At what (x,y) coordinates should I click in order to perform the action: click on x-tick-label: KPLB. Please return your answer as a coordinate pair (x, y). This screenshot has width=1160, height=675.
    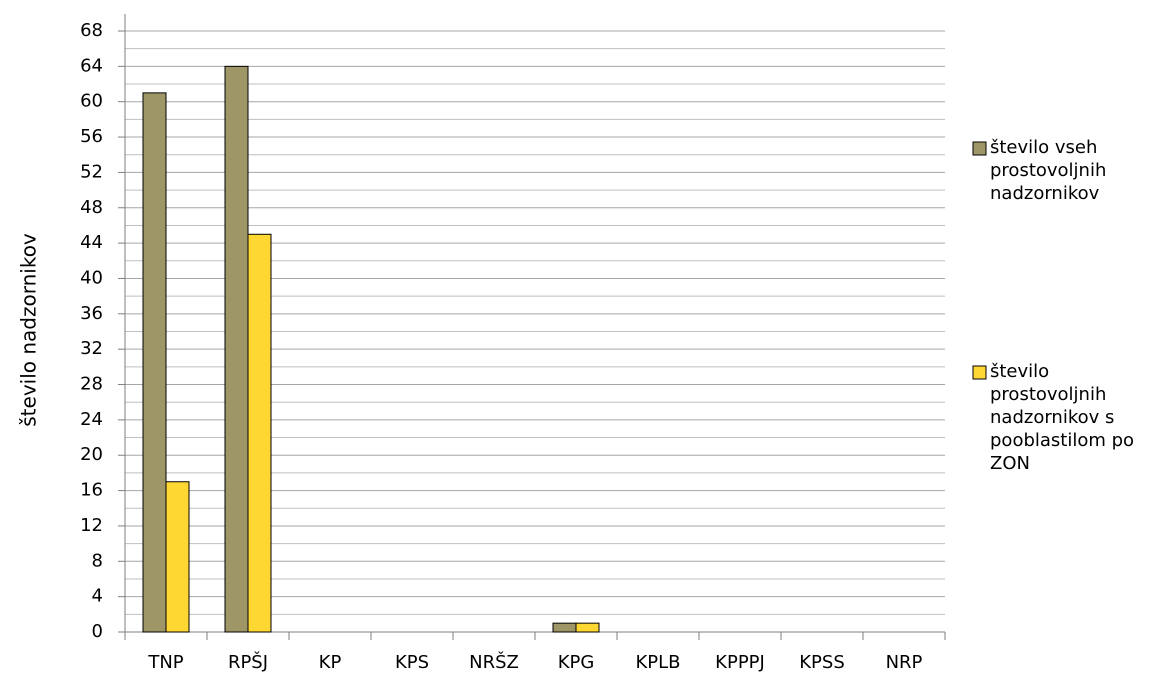
    Looking at the image, I should click on (657, 662).